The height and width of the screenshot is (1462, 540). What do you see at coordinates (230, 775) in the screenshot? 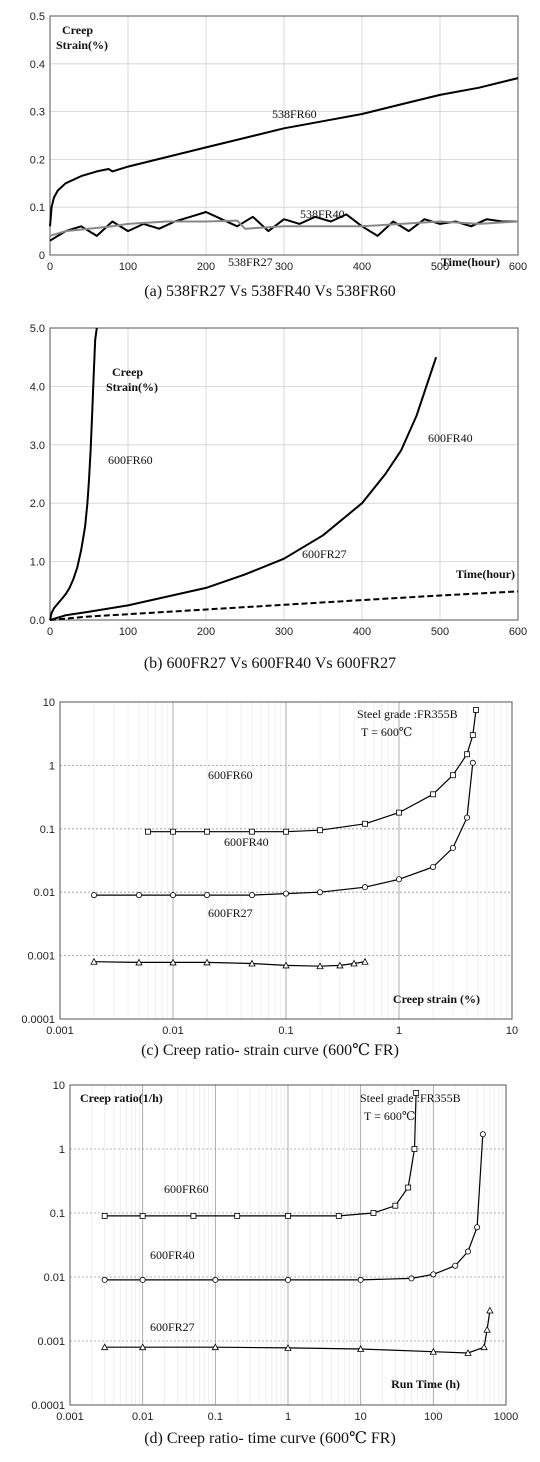
I see `series-label: 600FR60` at bounding box center [230, 775].